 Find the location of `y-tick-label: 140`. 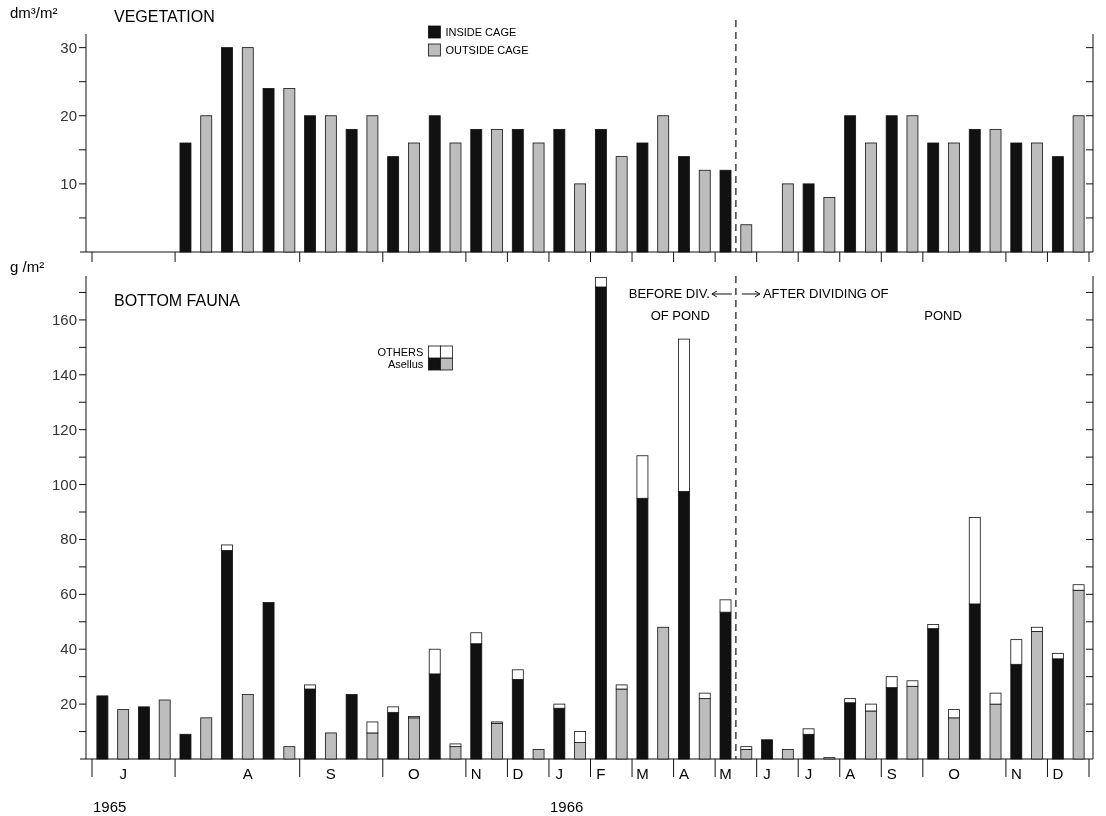

y-tick-label: 140 is located at coordinates (64, 374).